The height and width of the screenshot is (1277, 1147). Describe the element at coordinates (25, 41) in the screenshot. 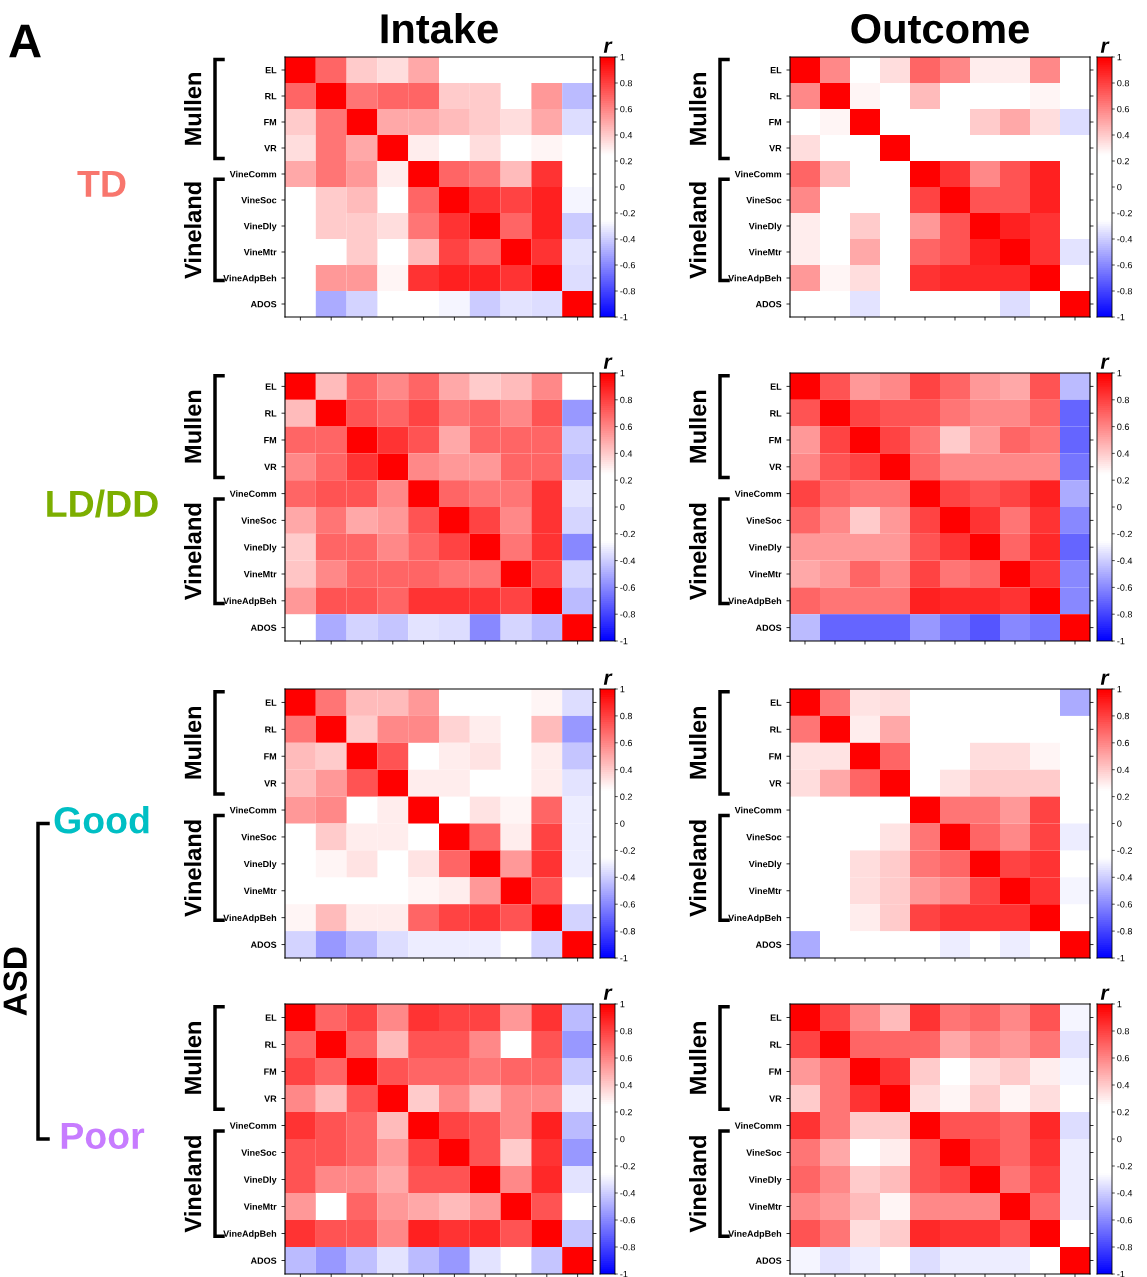

I see `text: A` at that location.